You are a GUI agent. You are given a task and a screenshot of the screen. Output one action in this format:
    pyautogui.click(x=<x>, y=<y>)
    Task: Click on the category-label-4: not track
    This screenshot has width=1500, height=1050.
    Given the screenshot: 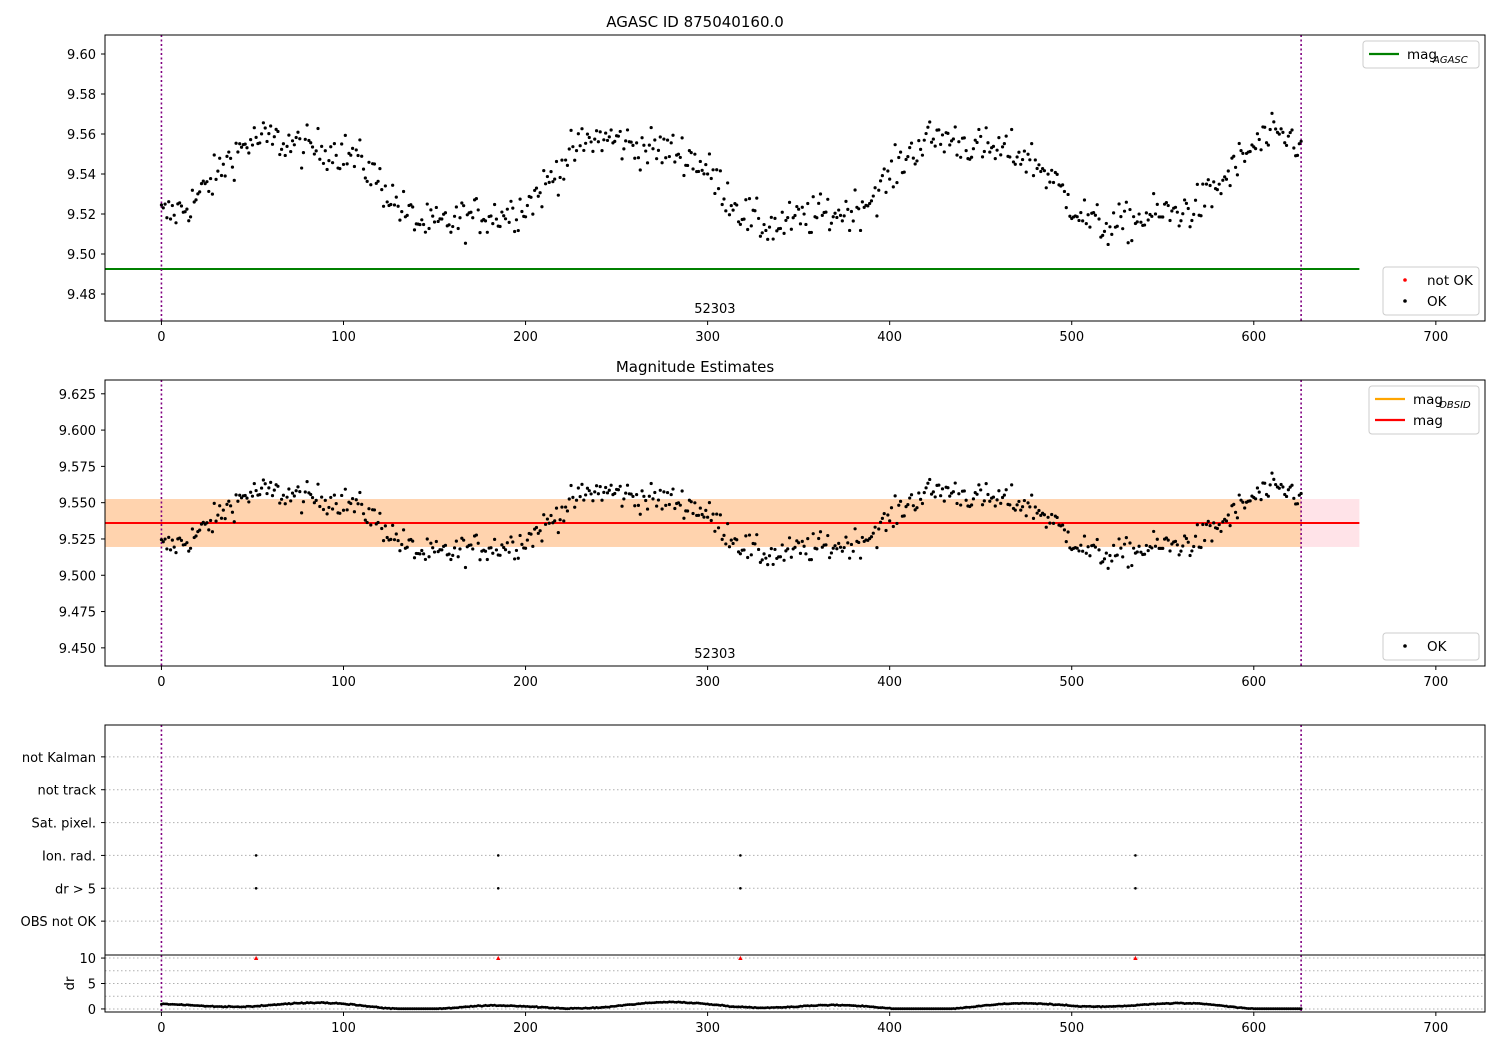 What is the action you would take?
    pyautogui.click(x=66, y=791)
    